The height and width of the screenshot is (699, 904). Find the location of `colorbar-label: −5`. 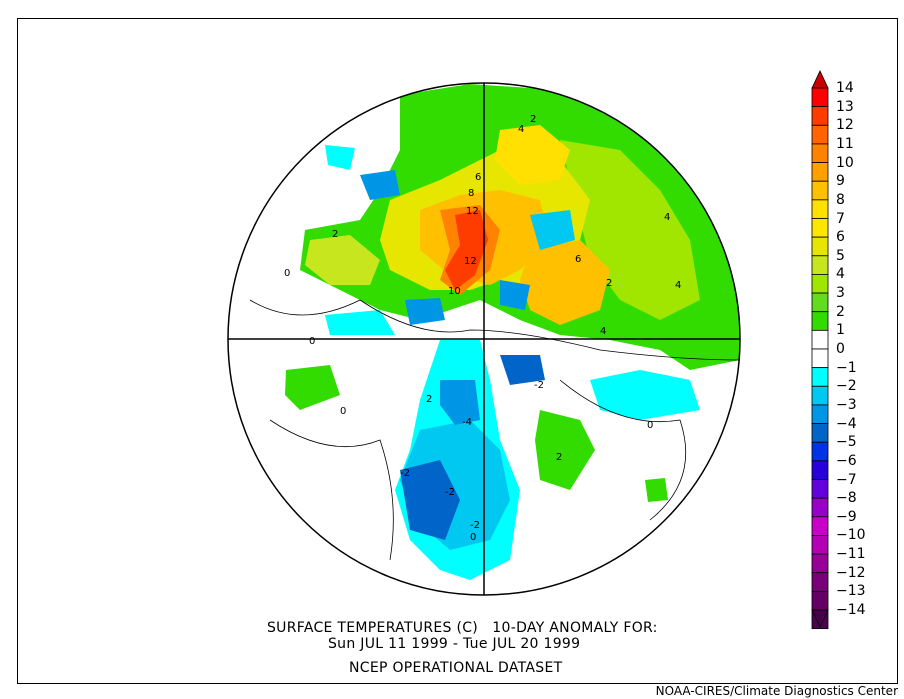

colorbar-label: −5 is located at coordinates (846, 442).